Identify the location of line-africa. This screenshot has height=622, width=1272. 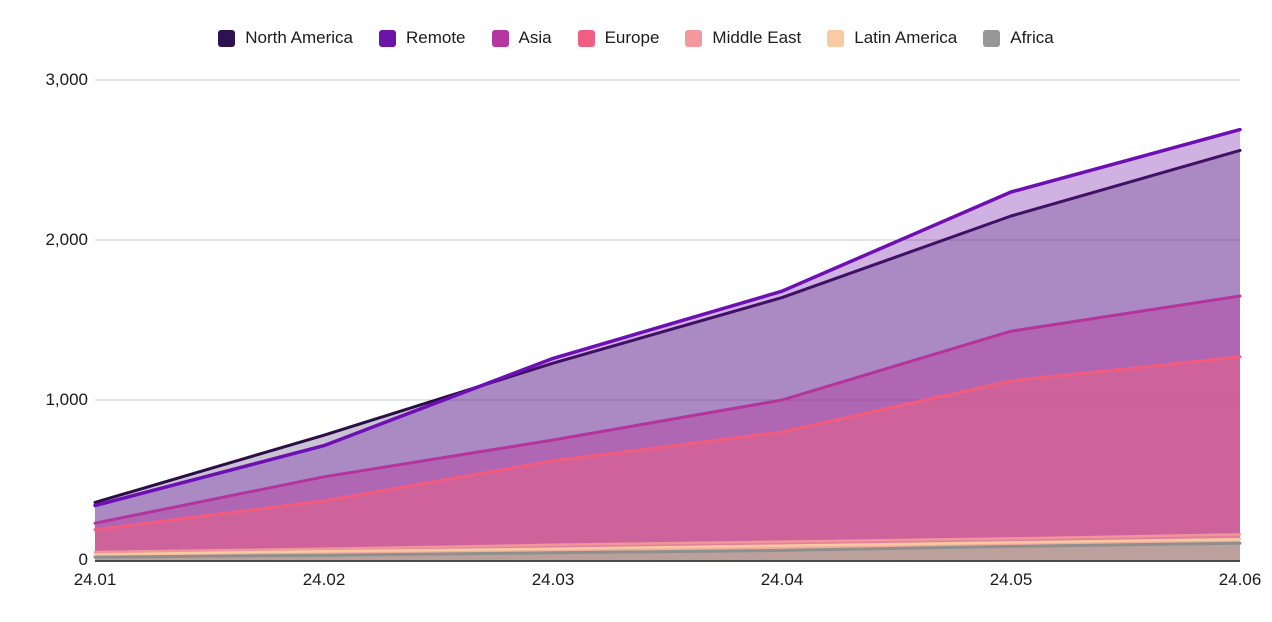
(667, 550).